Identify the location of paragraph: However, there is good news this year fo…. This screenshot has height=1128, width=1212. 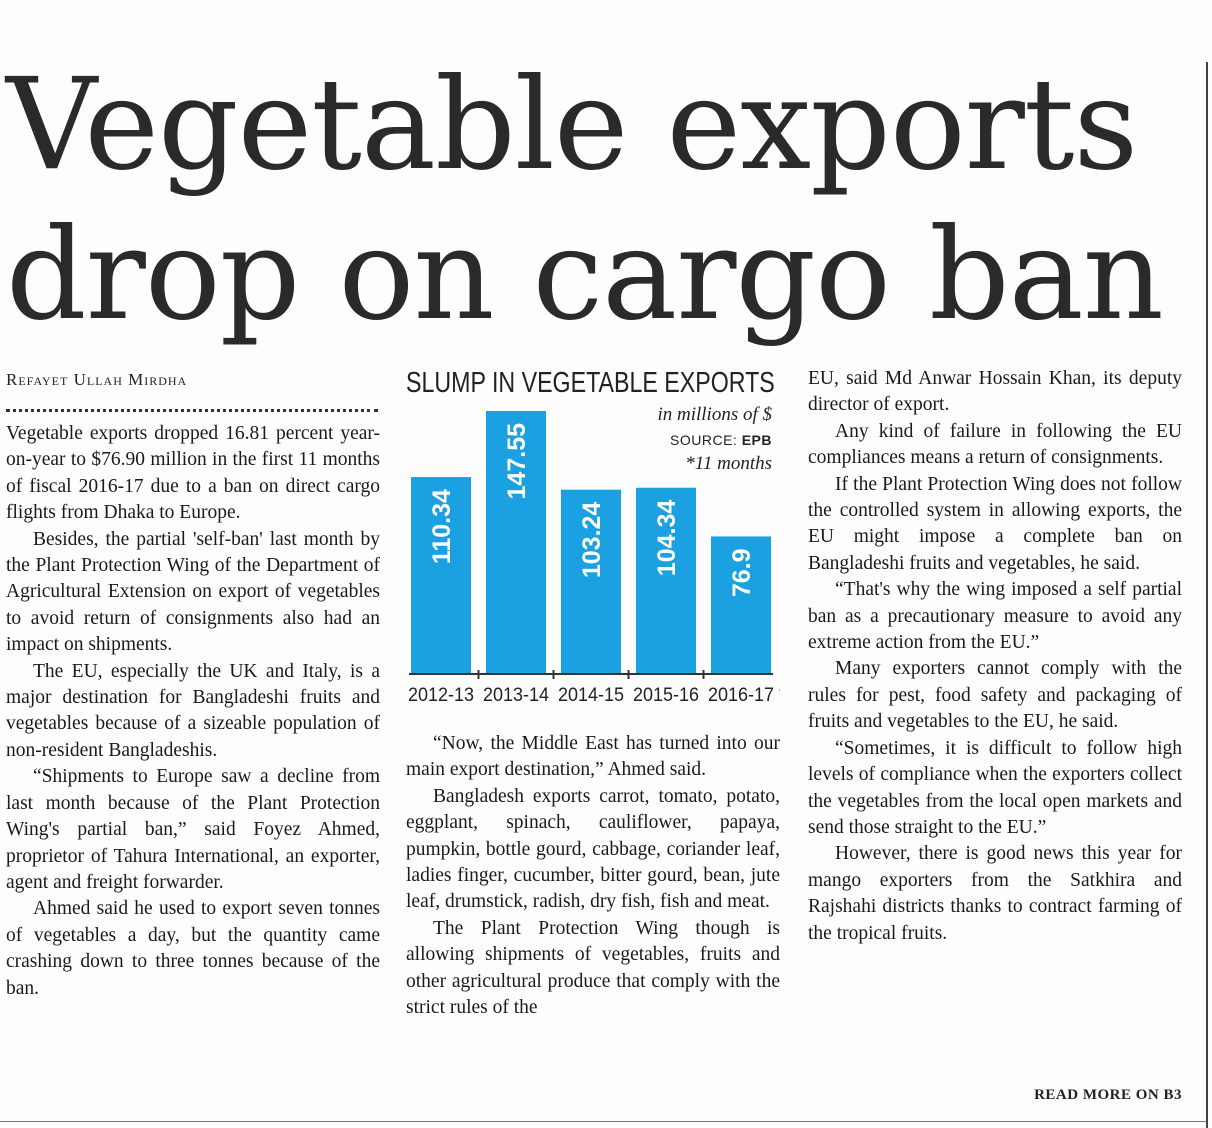
(995, 893).